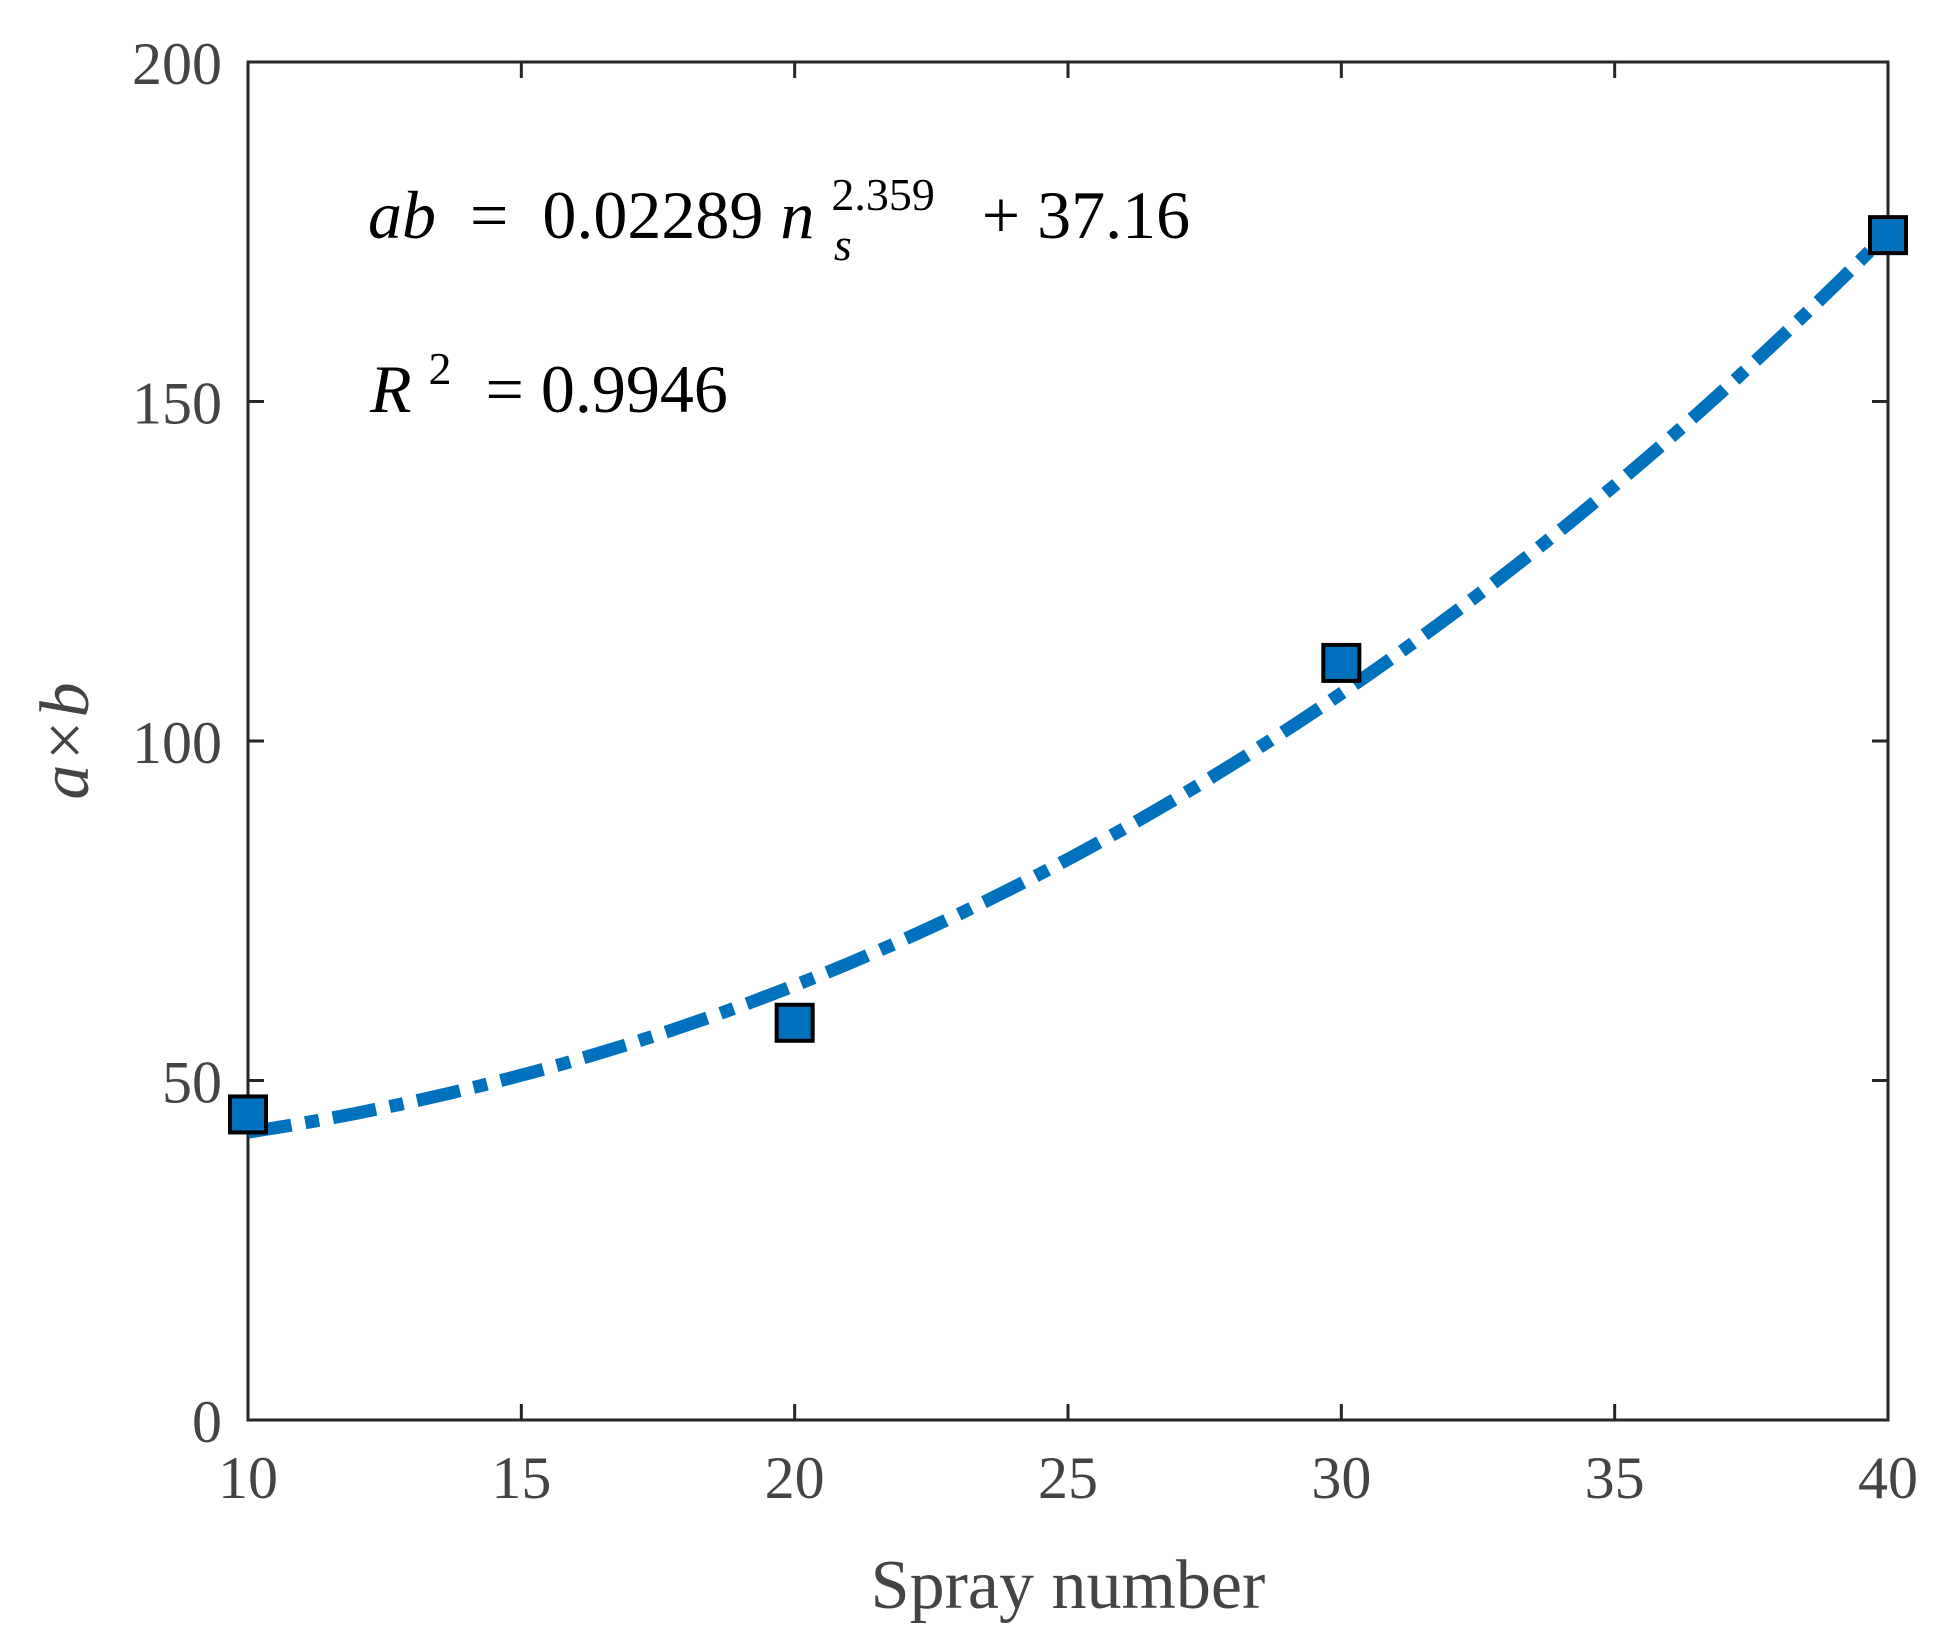  I want to click on r-squared: R 2 = 0.9946, so click(548, 375).